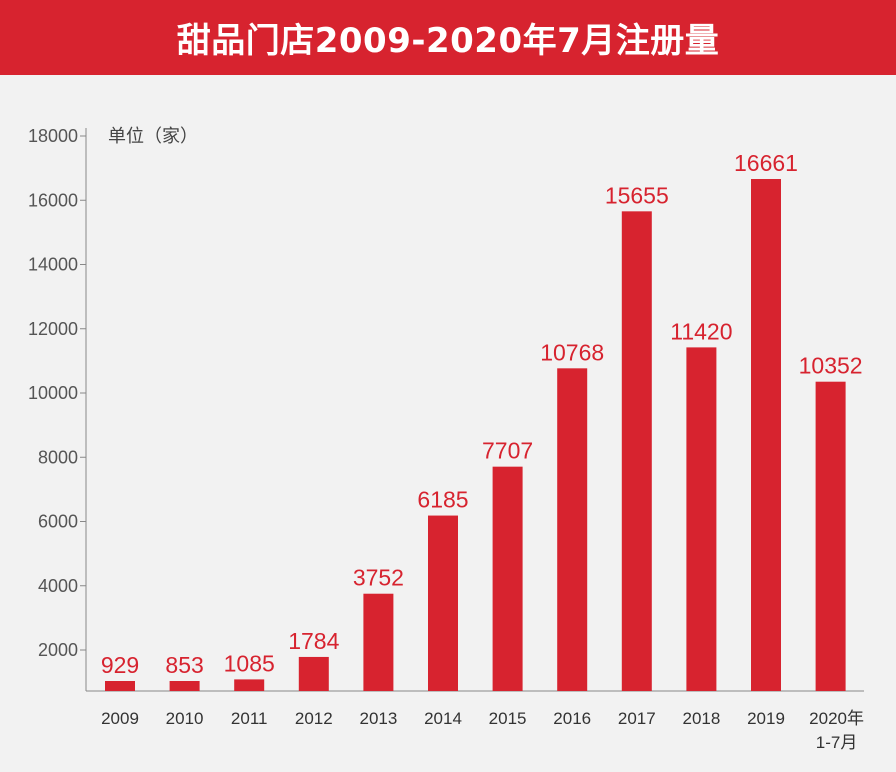 This screenshot has width=896, height=772. I want to click on y-tick-label: 12000, so click(53, 329).